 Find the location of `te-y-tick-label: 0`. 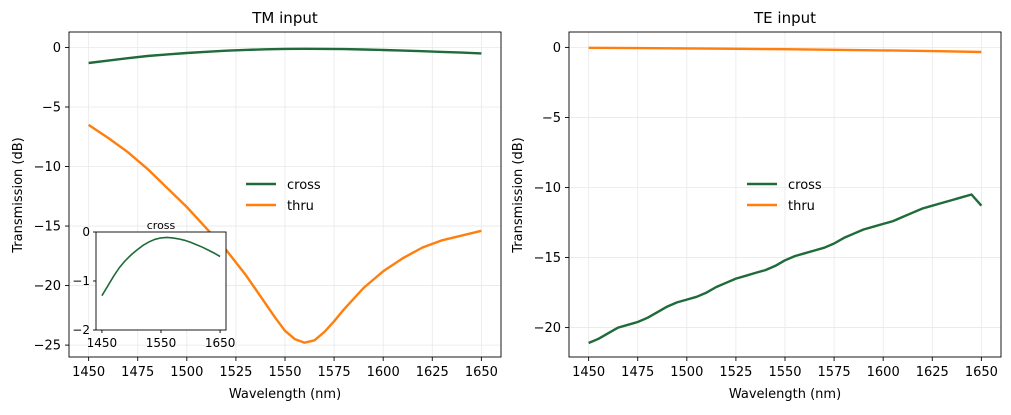

te-y-tick-label: 0 is located at coordinates (557, 48).